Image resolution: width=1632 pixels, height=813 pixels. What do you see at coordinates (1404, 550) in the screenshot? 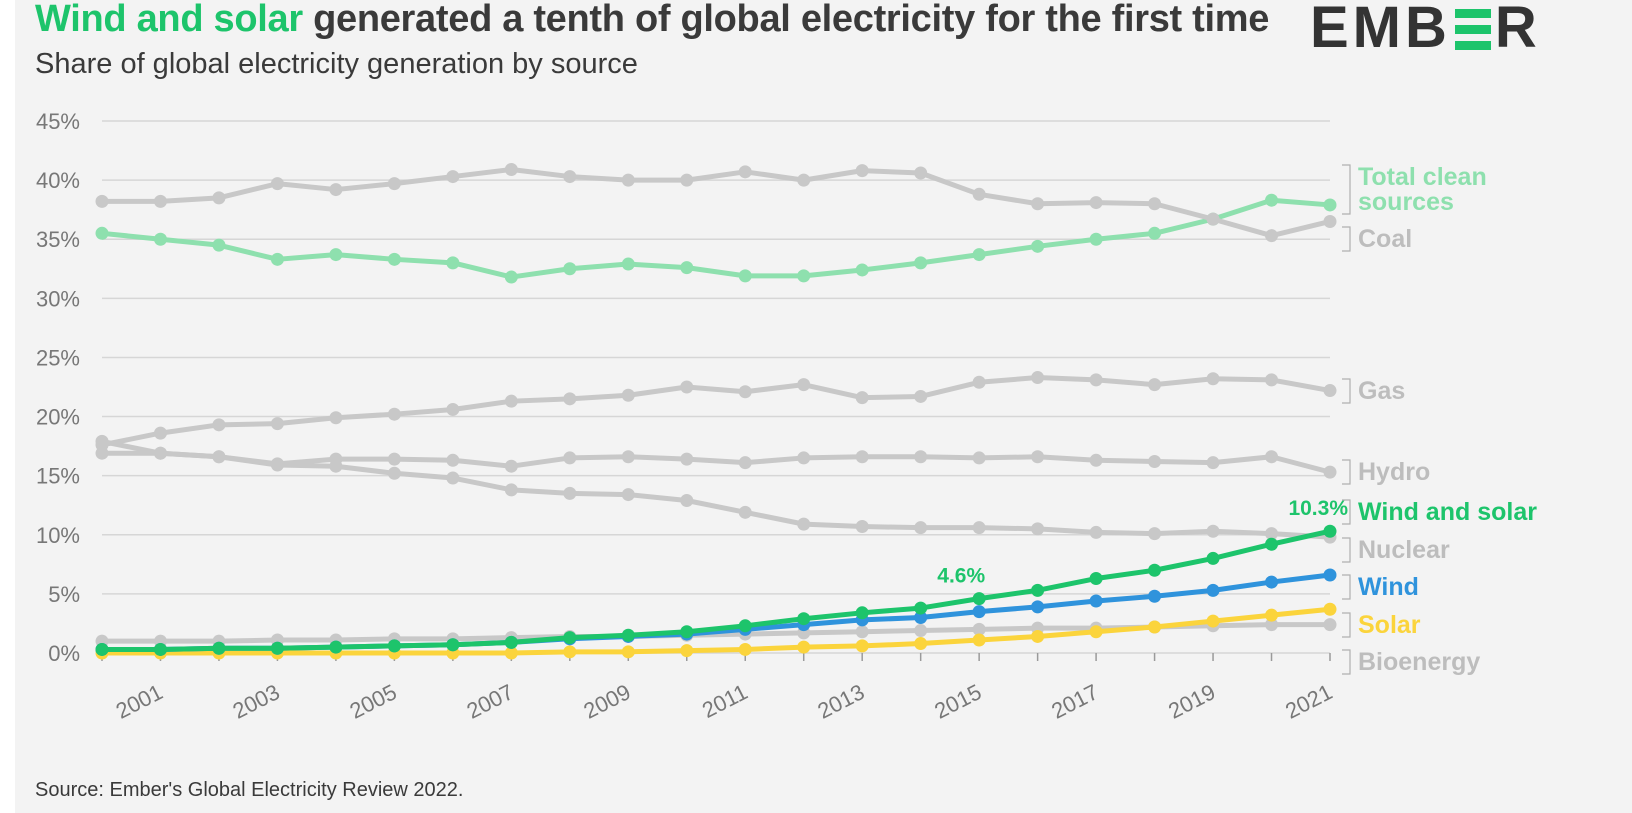
I see `series-label: Nuclear` at bounding box center [1404, 550].